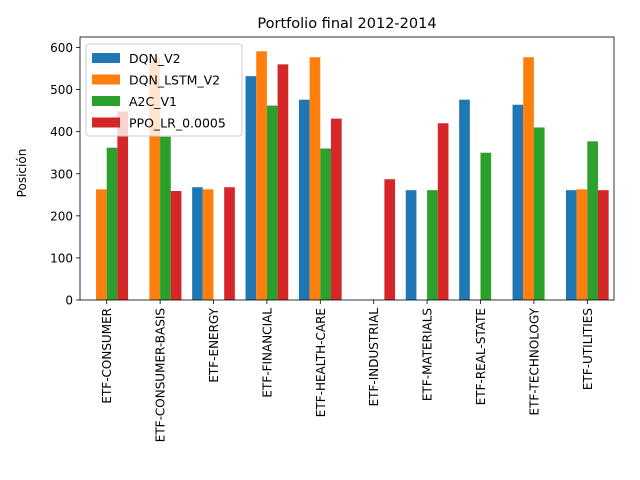 Image resolution: width=640 pixels, height=480 pixels. Describe the element at coordinates (61, 258) in the screenshot. I see `y-tick-label: 100` at that location.